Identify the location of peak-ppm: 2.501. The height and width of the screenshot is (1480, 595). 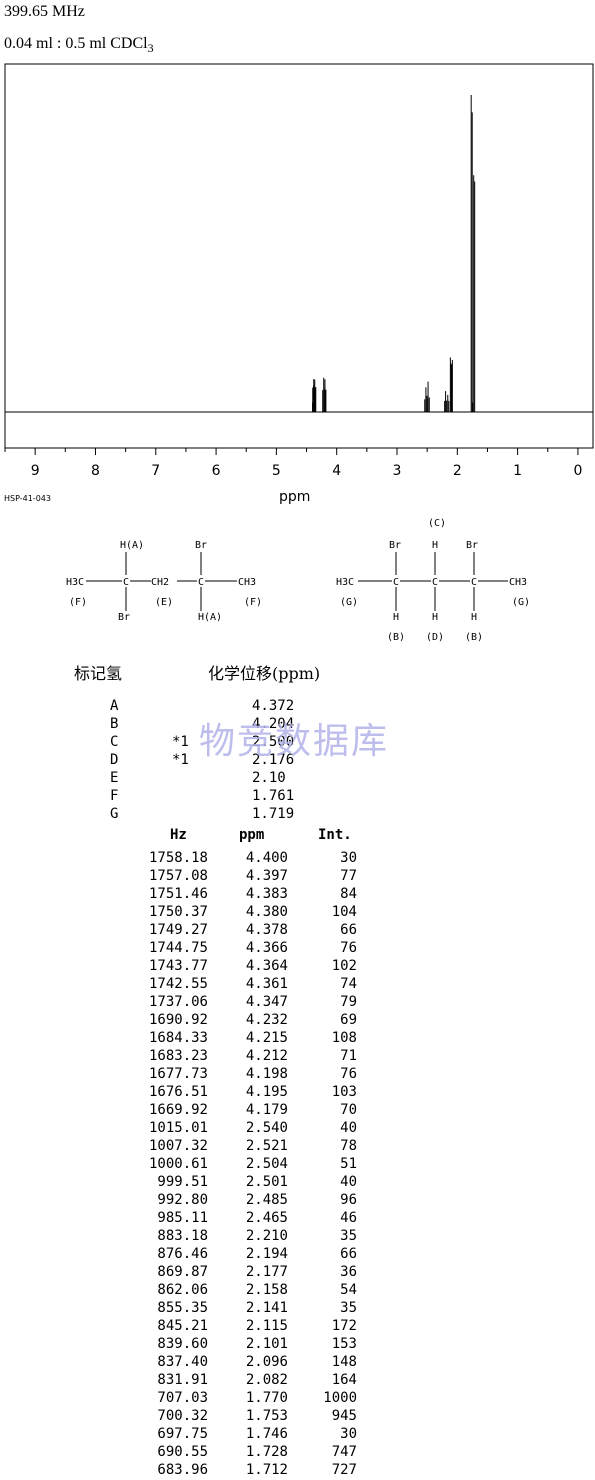
(266, 1182).